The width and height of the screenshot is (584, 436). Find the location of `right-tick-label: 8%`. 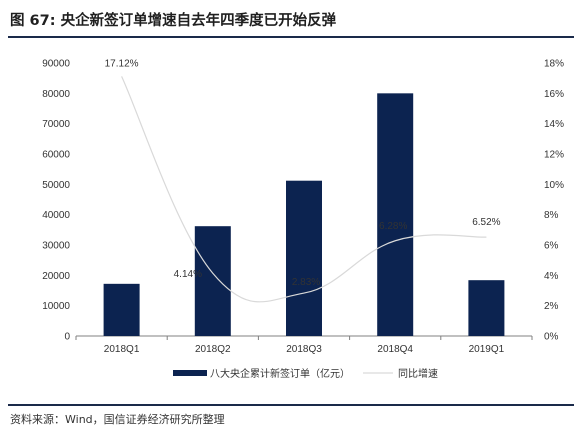

right-tick-label: 8% is located at coordinates (551, 215).